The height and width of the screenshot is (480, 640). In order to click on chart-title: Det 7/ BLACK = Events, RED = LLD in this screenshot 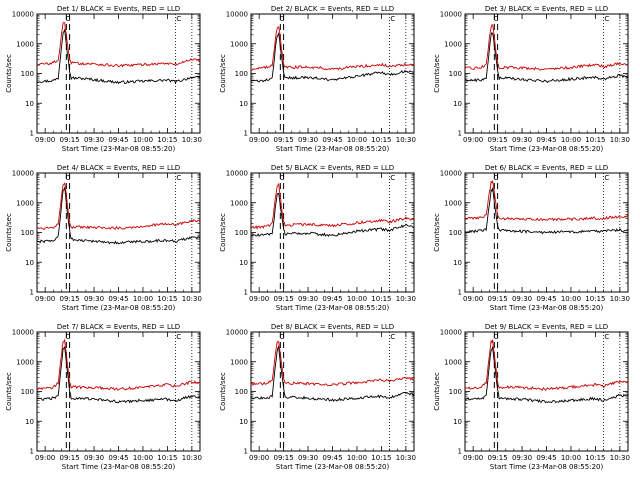, I will do `click(118, 327)`.